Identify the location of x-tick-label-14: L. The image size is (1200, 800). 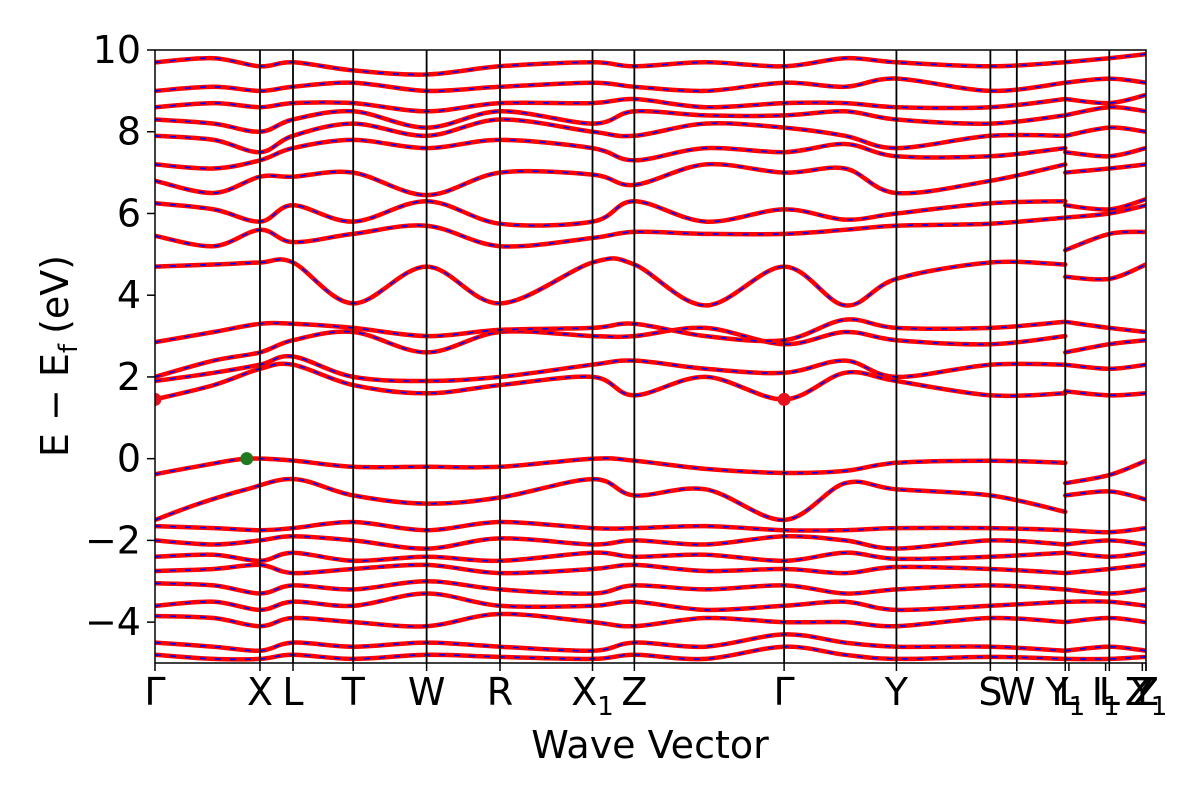
(1109, 692).